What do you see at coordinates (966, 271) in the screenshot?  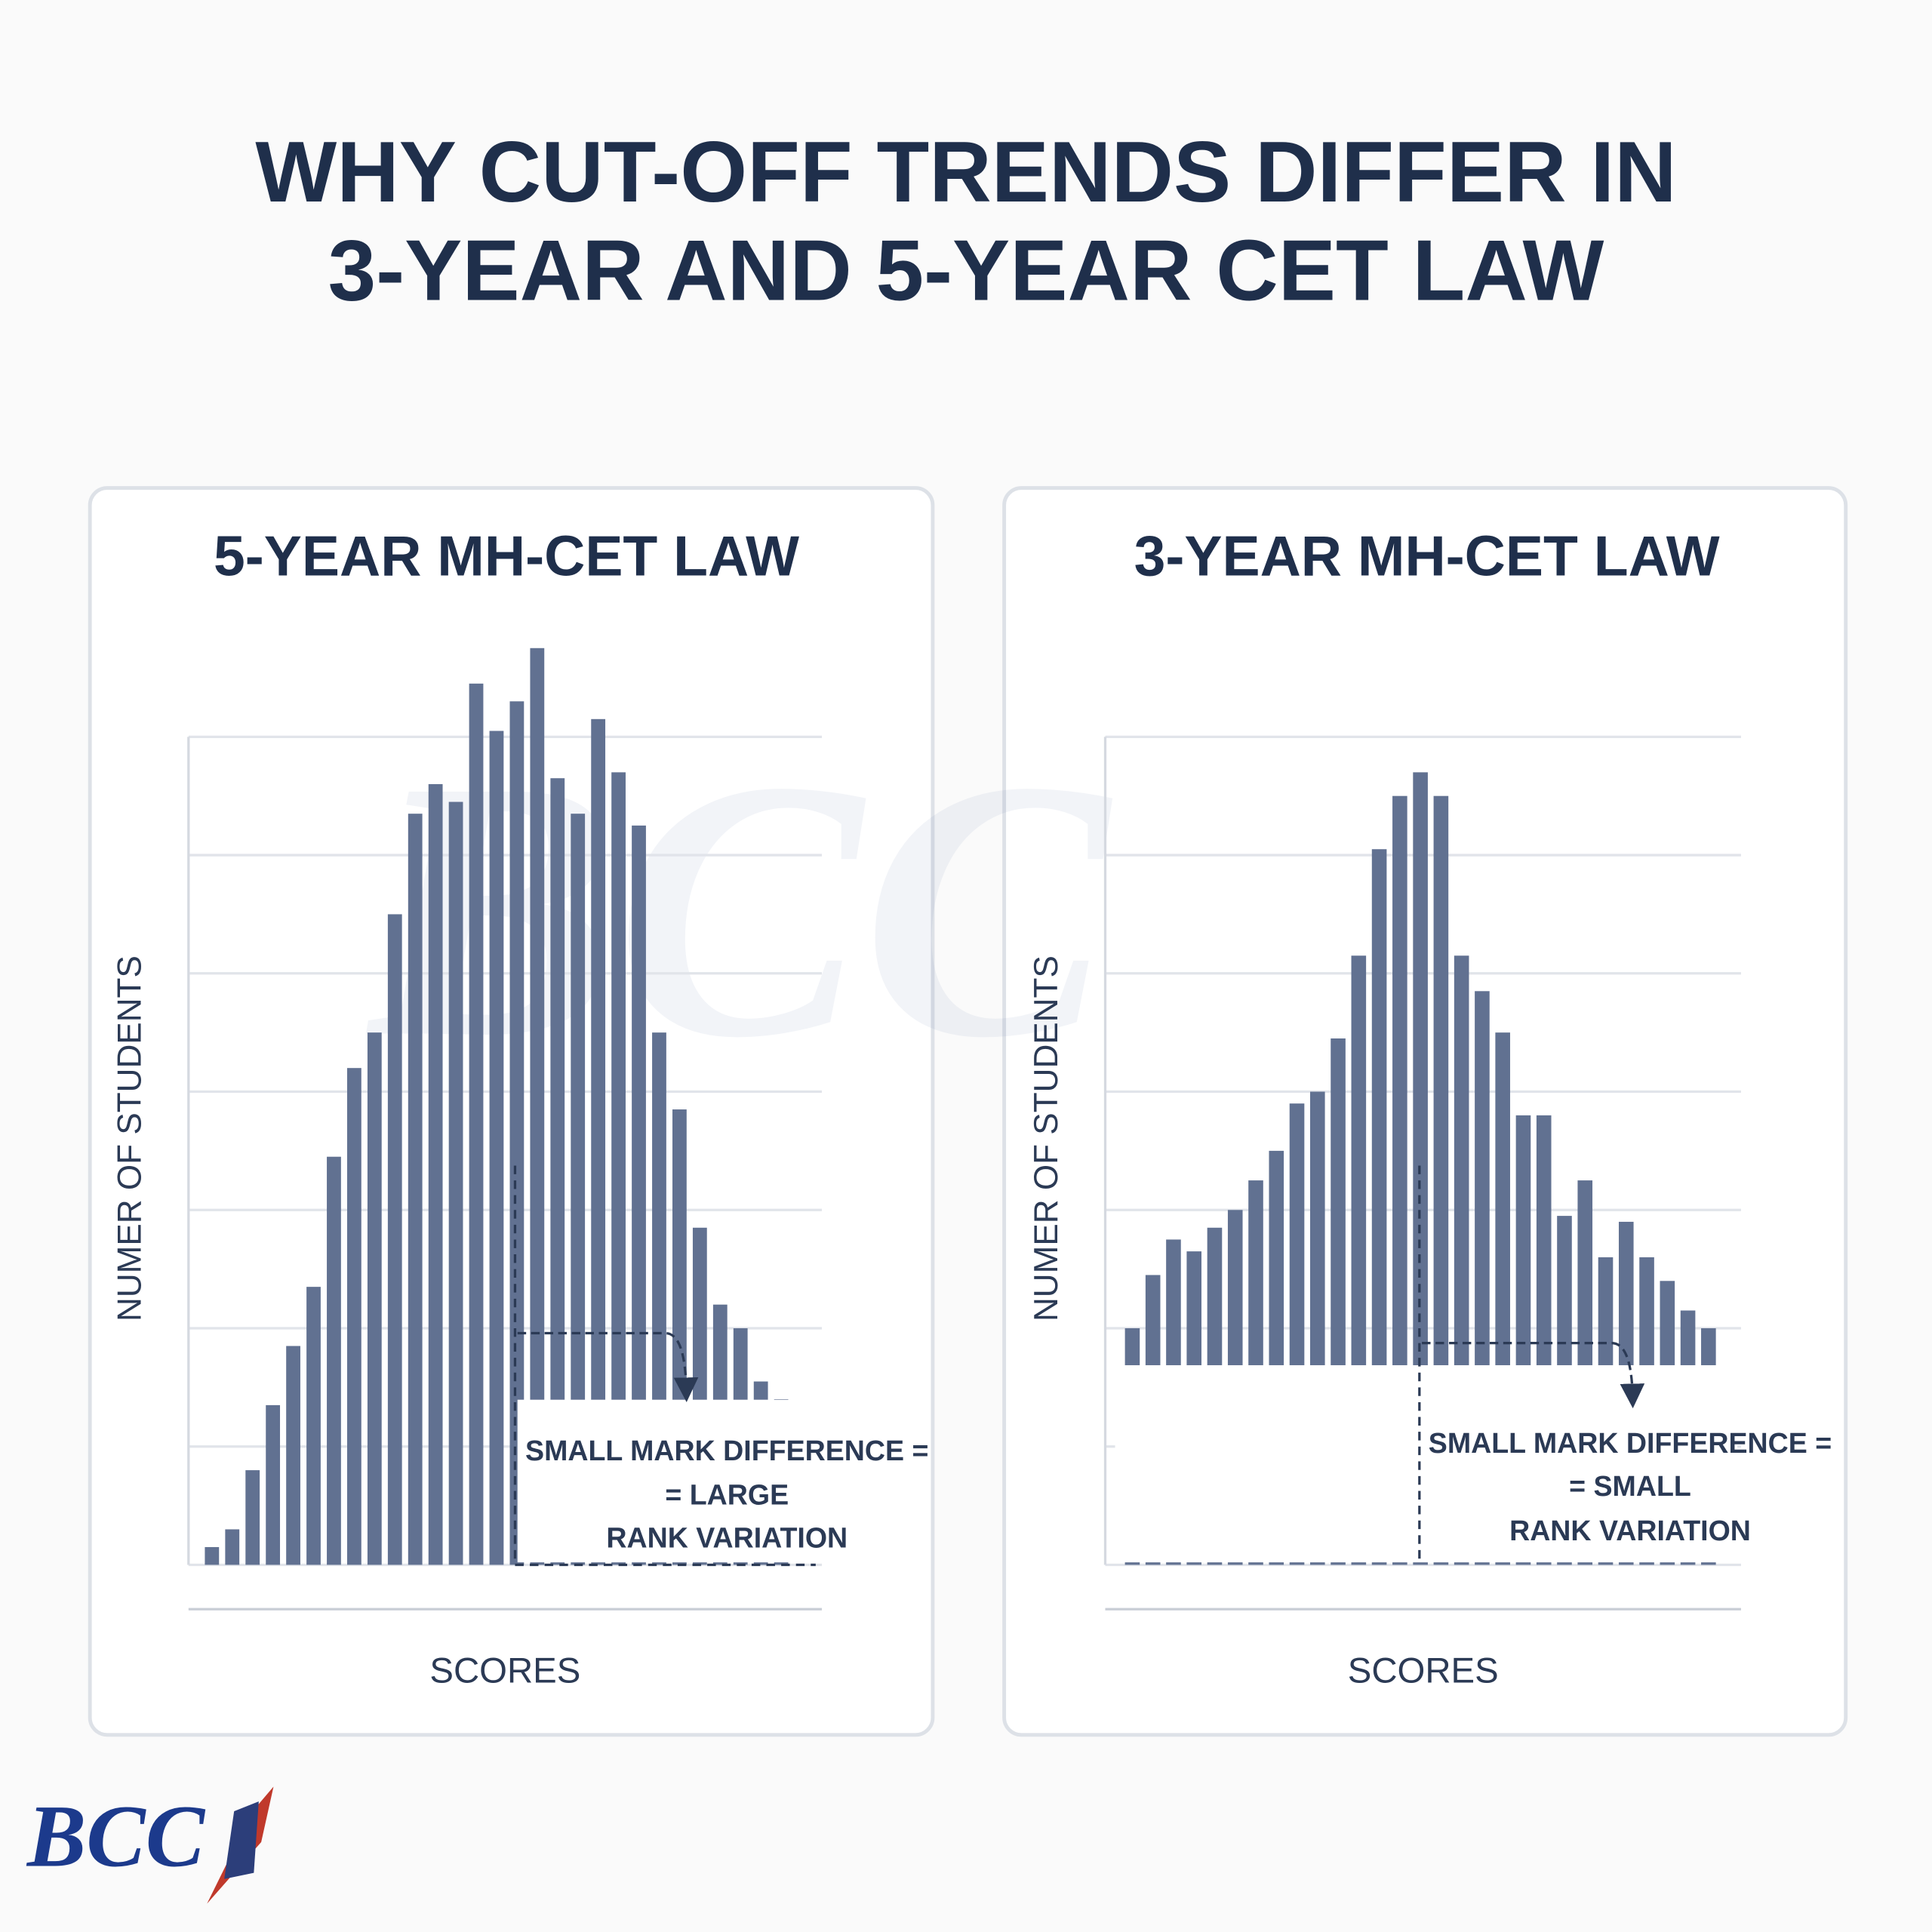 I see `title-line: 3-YEAR AND 5-YEAR CET LAW` at bounding box center [966, 271].